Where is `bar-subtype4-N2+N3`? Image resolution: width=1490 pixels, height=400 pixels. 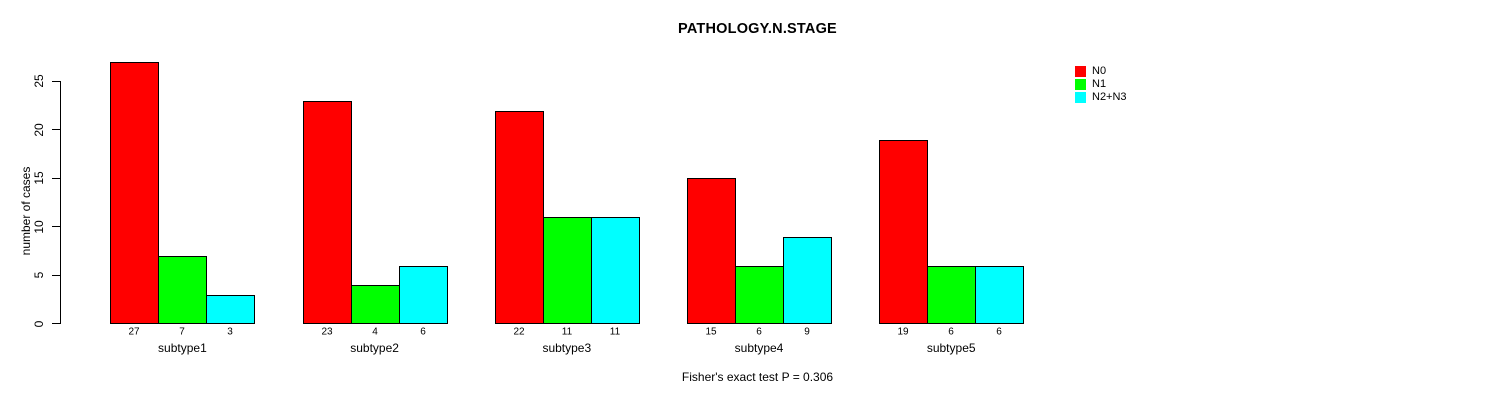
bar-subtype4-N2+N3 is located at coordinates (807, 280).